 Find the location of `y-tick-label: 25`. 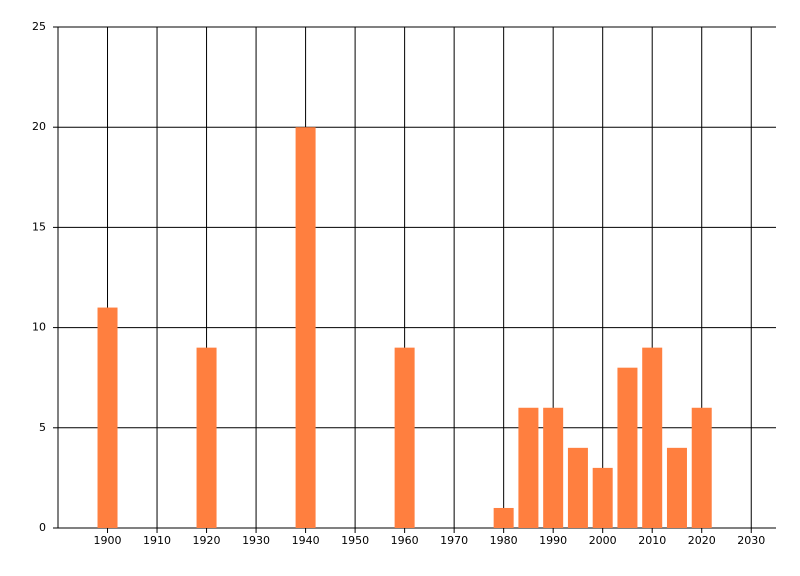

y-tick-label: 25 is located at coordinates (39, 26).